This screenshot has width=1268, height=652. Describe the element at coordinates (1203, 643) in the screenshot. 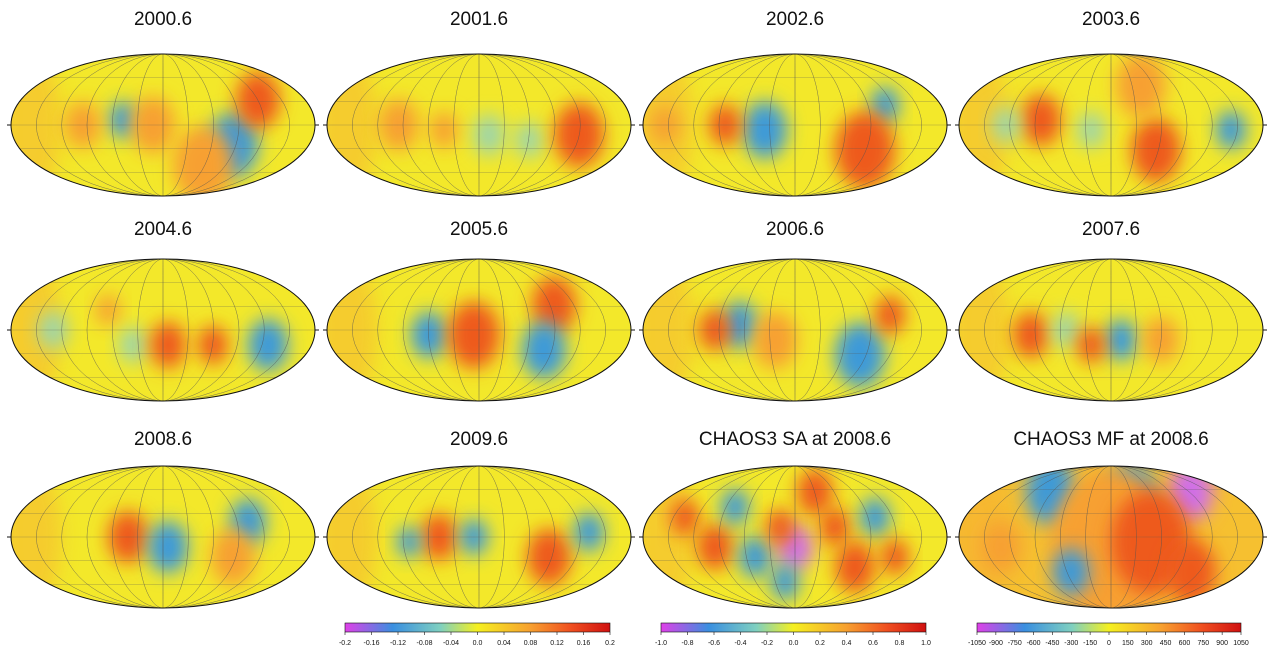

I see `colorbar-tick-label: 750` at that location.